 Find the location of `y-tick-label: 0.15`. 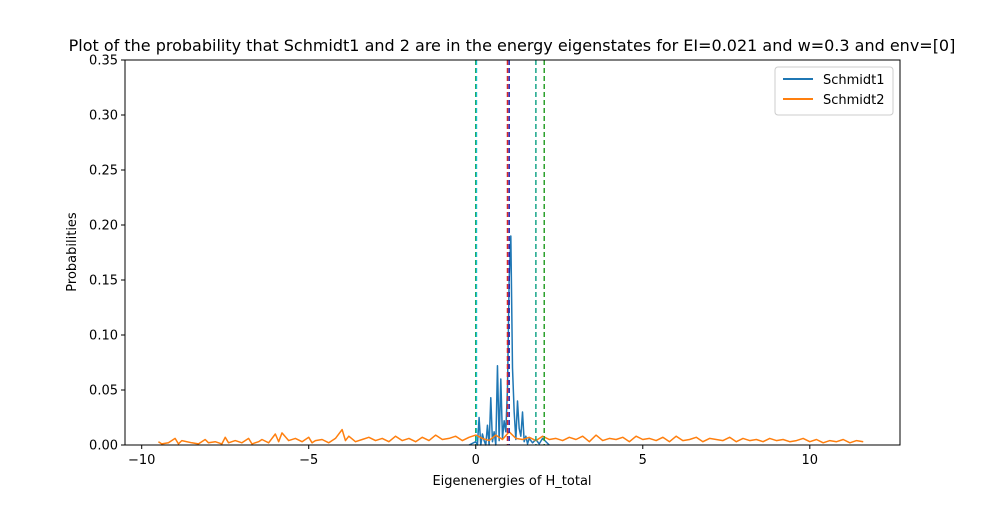

y-tick-label: 0.15 is located at coordinates (103, 281).